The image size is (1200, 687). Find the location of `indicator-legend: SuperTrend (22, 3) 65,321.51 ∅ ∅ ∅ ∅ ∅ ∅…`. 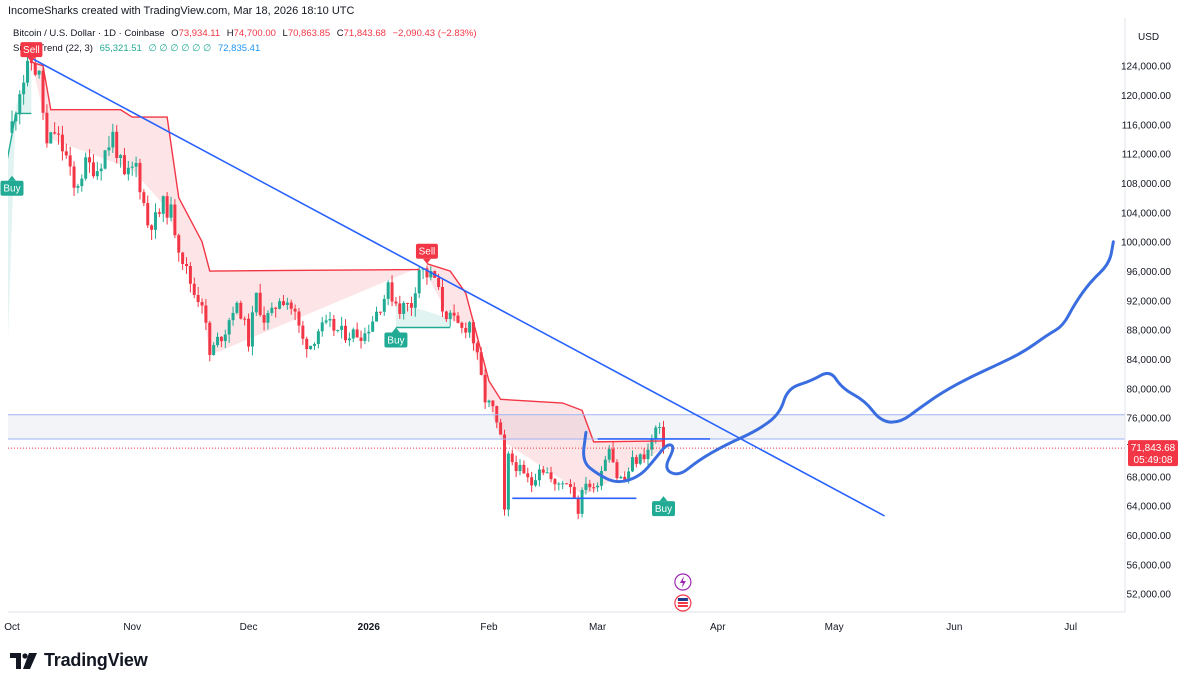

indicator-legend: SuperTrend (22, 3) 65,321.51 ∅ ∅ ∅ ∅ ∅ ∅… is located at coordinates (138, 48).